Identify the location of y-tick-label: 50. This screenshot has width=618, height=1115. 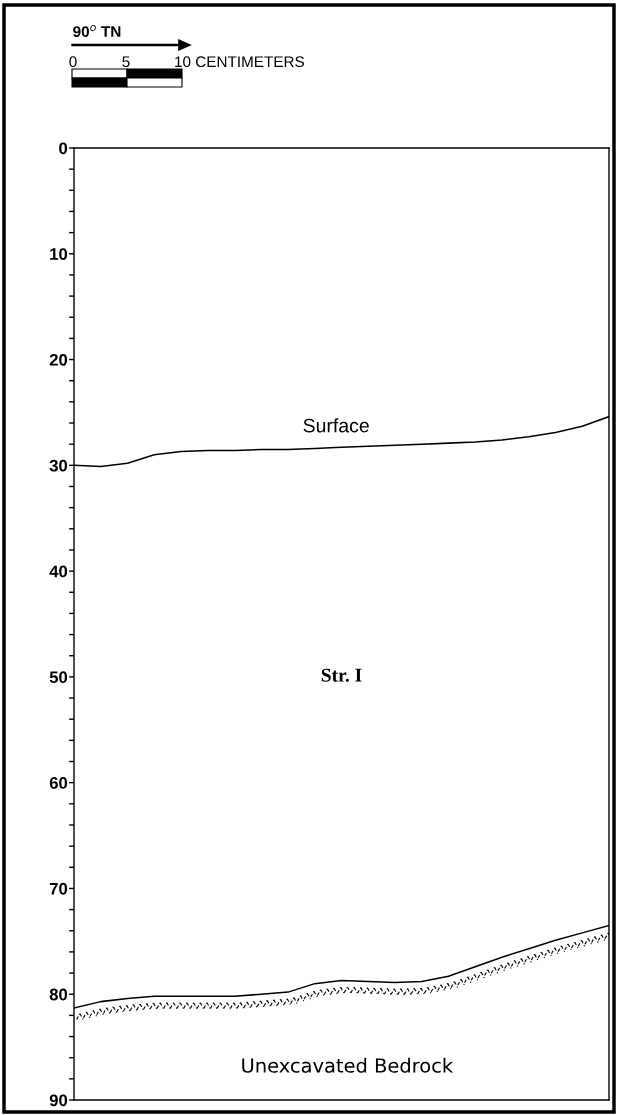
(58, 677).